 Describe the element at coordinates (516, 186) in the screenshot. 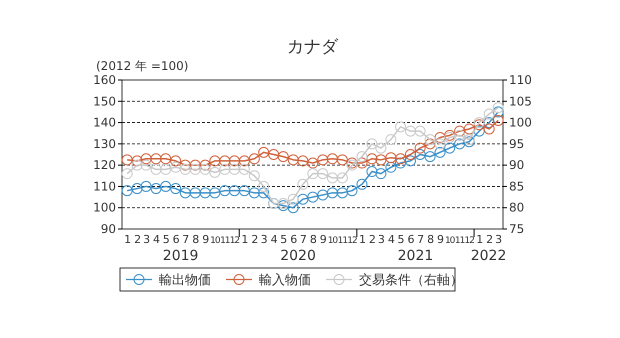

I see `y2-tick-label: 85` at that location.